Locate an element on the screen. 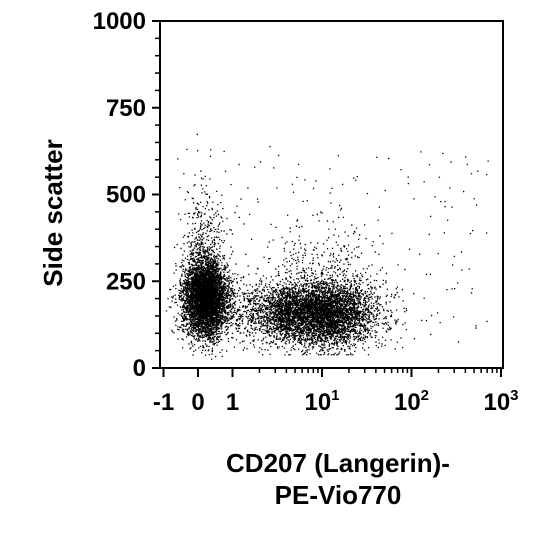 The width and height of the screenshot is (540, 540). y-tick-label: 500 is located at coordinates (126, 195).